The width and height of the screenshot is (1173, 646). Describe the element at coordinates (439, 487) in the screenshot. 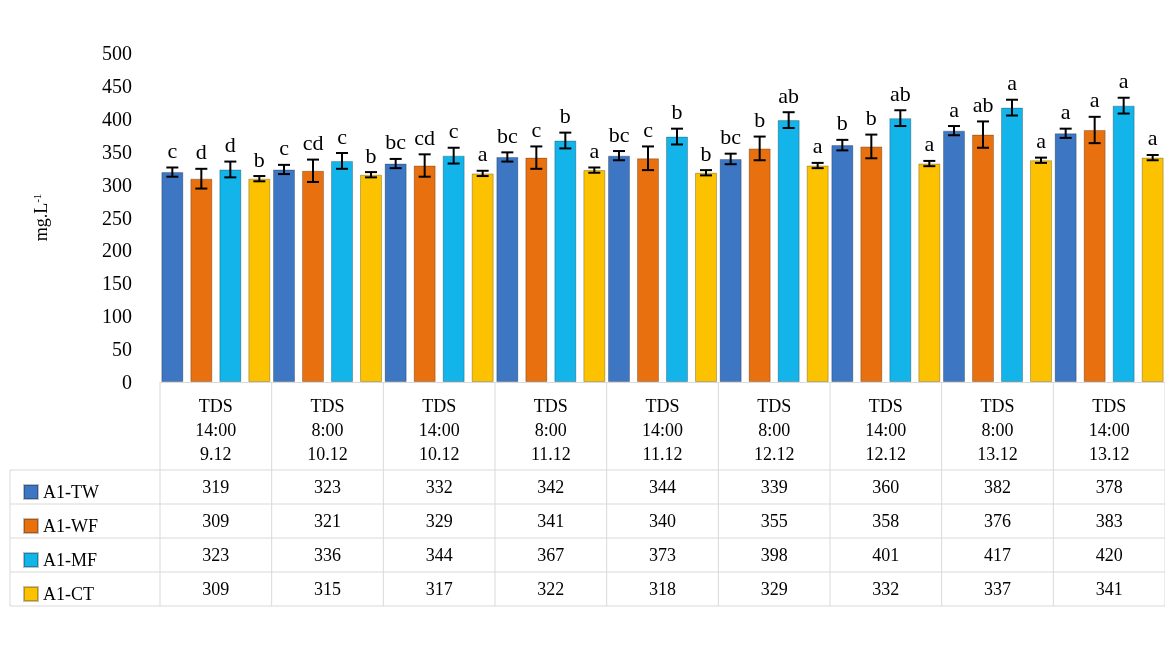

I see `data-label: 332` at that location.